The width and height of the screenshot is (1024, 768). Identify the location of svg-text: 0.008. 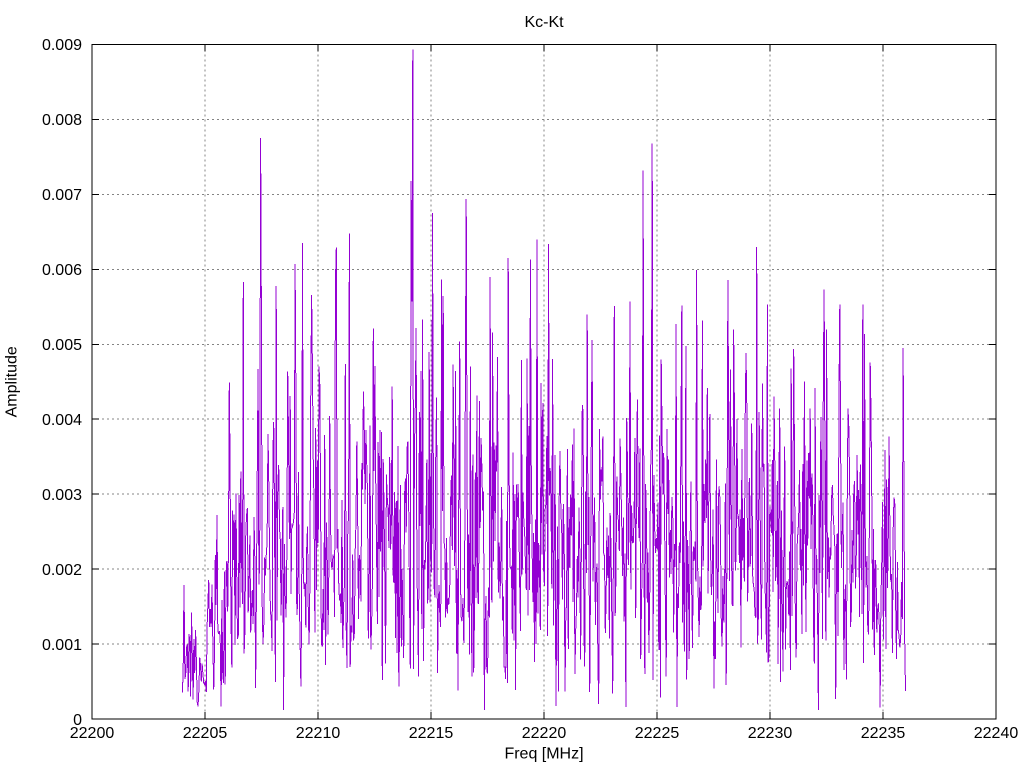
(62, 120).